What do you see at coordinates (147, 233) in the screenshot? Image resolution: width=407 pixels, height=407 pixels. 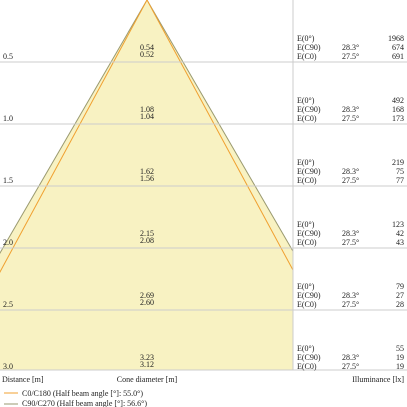 I see `diameter-upper: 2.15` at bounding box center [147, 233].